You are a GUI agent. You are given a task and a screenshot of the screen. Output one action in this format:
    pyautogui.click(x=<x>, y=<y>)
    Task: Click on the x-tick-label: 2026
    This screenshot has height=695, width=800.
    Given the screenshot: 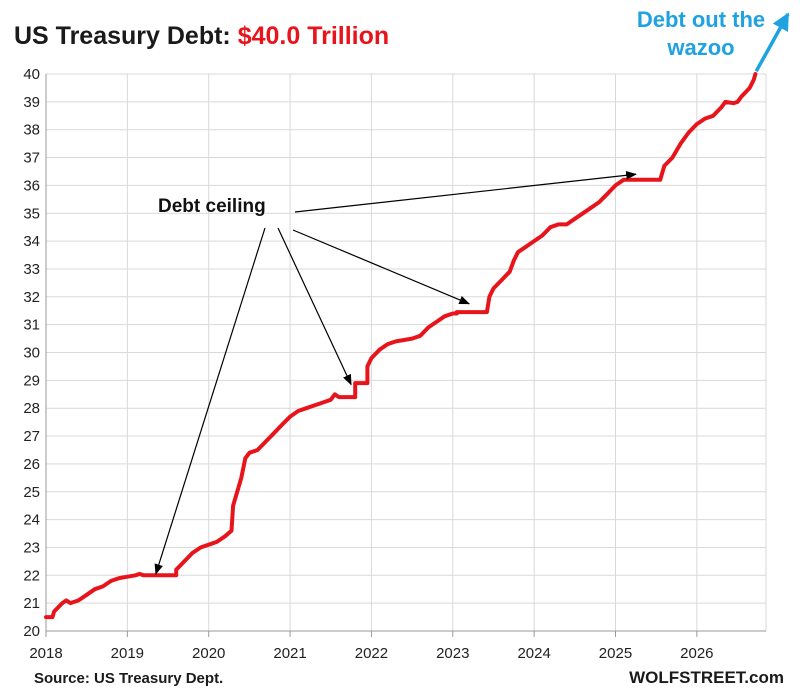 What is the action you would take?
    pyautogui.click(x=696, y=653)
    